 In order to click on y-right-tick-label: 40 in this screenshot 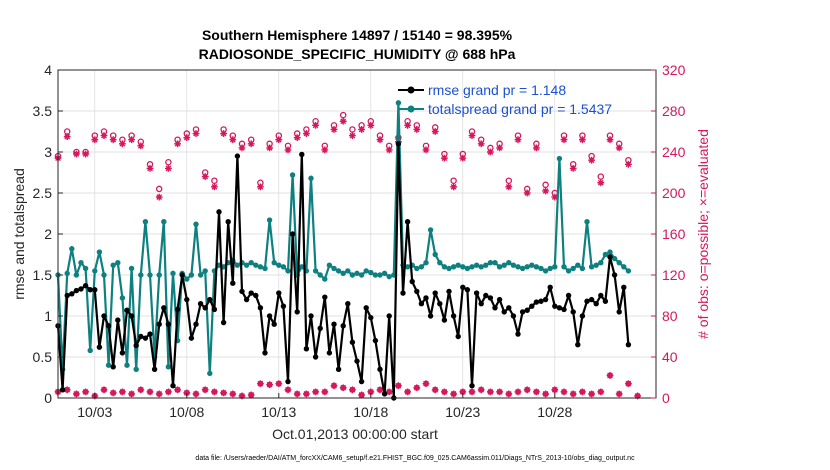, I will do `click(670, 357)`.